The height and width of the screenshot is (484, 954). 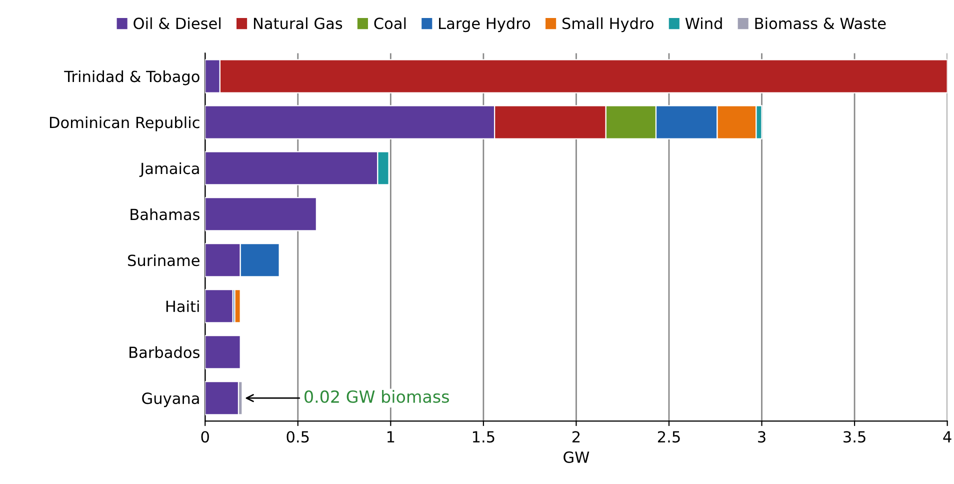 I want to click on x-tick-label: 3.5, so click(x=855, y=437).